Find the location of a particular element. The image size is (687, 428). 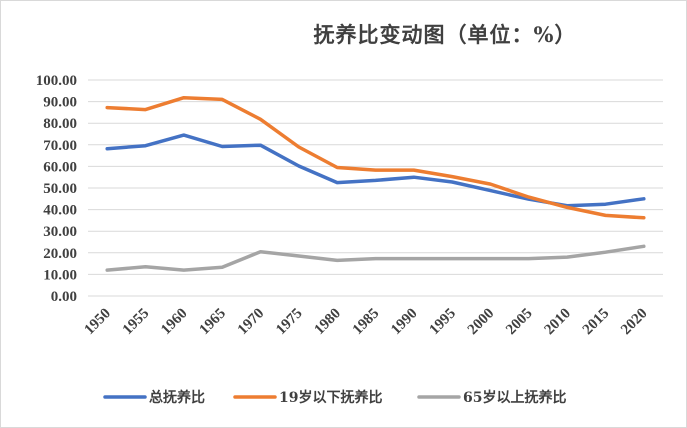

y-tick-label: 50.00 is located at coordinates (60, 189).